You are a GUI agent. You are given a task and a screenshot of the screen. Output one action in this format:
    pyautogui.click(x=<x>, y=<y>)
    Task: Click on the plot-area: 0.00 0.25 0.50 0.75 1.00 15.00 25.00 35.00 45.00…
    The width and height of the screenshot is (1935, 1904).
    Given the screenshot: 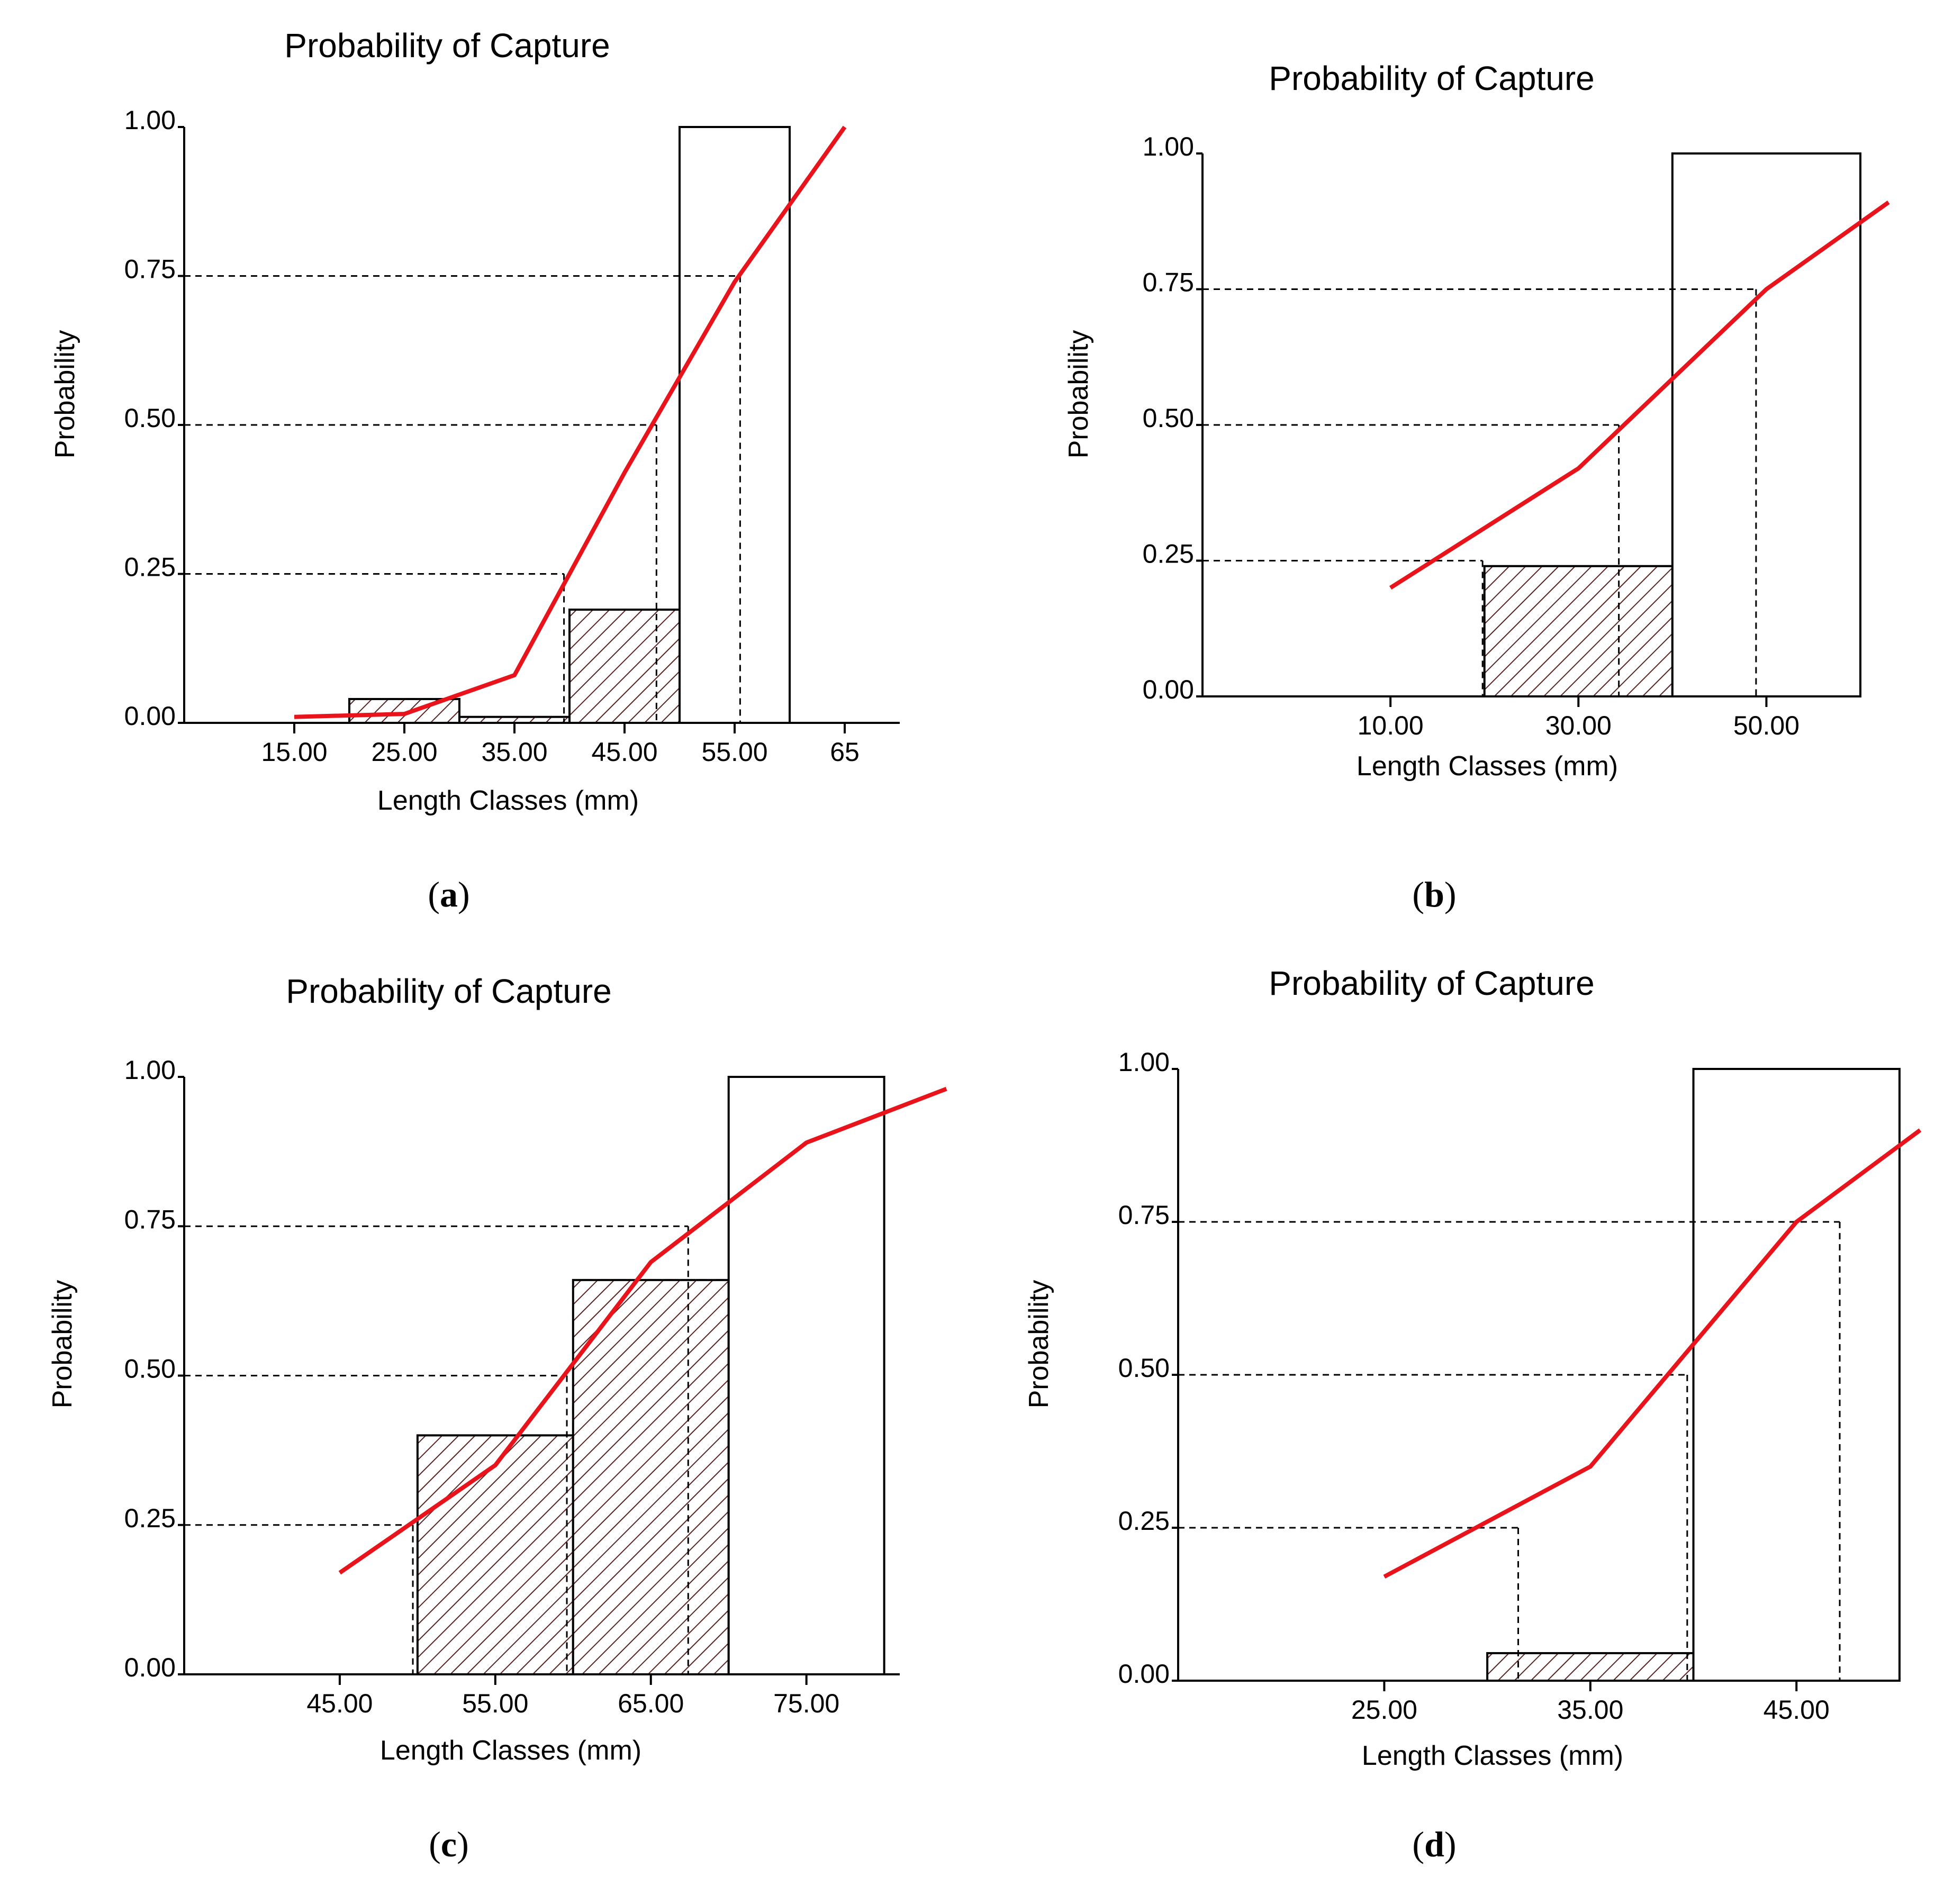 What is the action you would take?
    pyautogui.click(x=512, y=436)
    